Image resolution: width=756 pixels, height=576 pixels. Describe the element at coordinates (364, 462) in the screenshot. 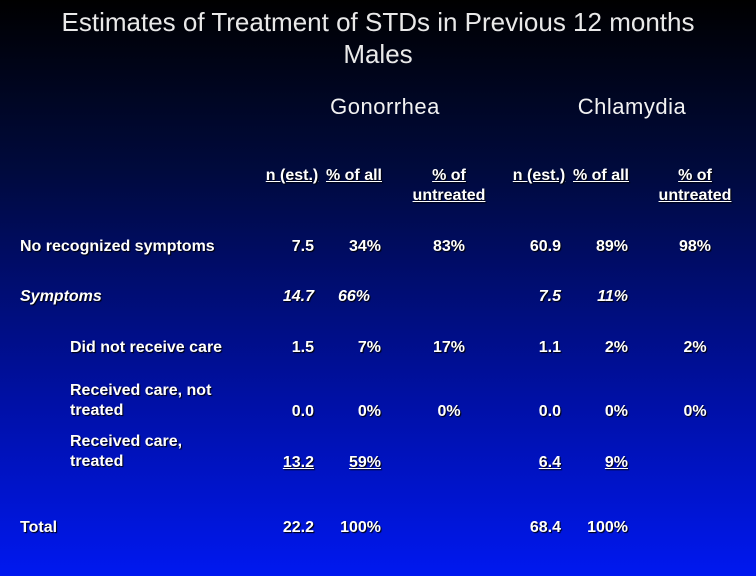

I see `cell-gonorrhea-pct-all: 59%` at that location.